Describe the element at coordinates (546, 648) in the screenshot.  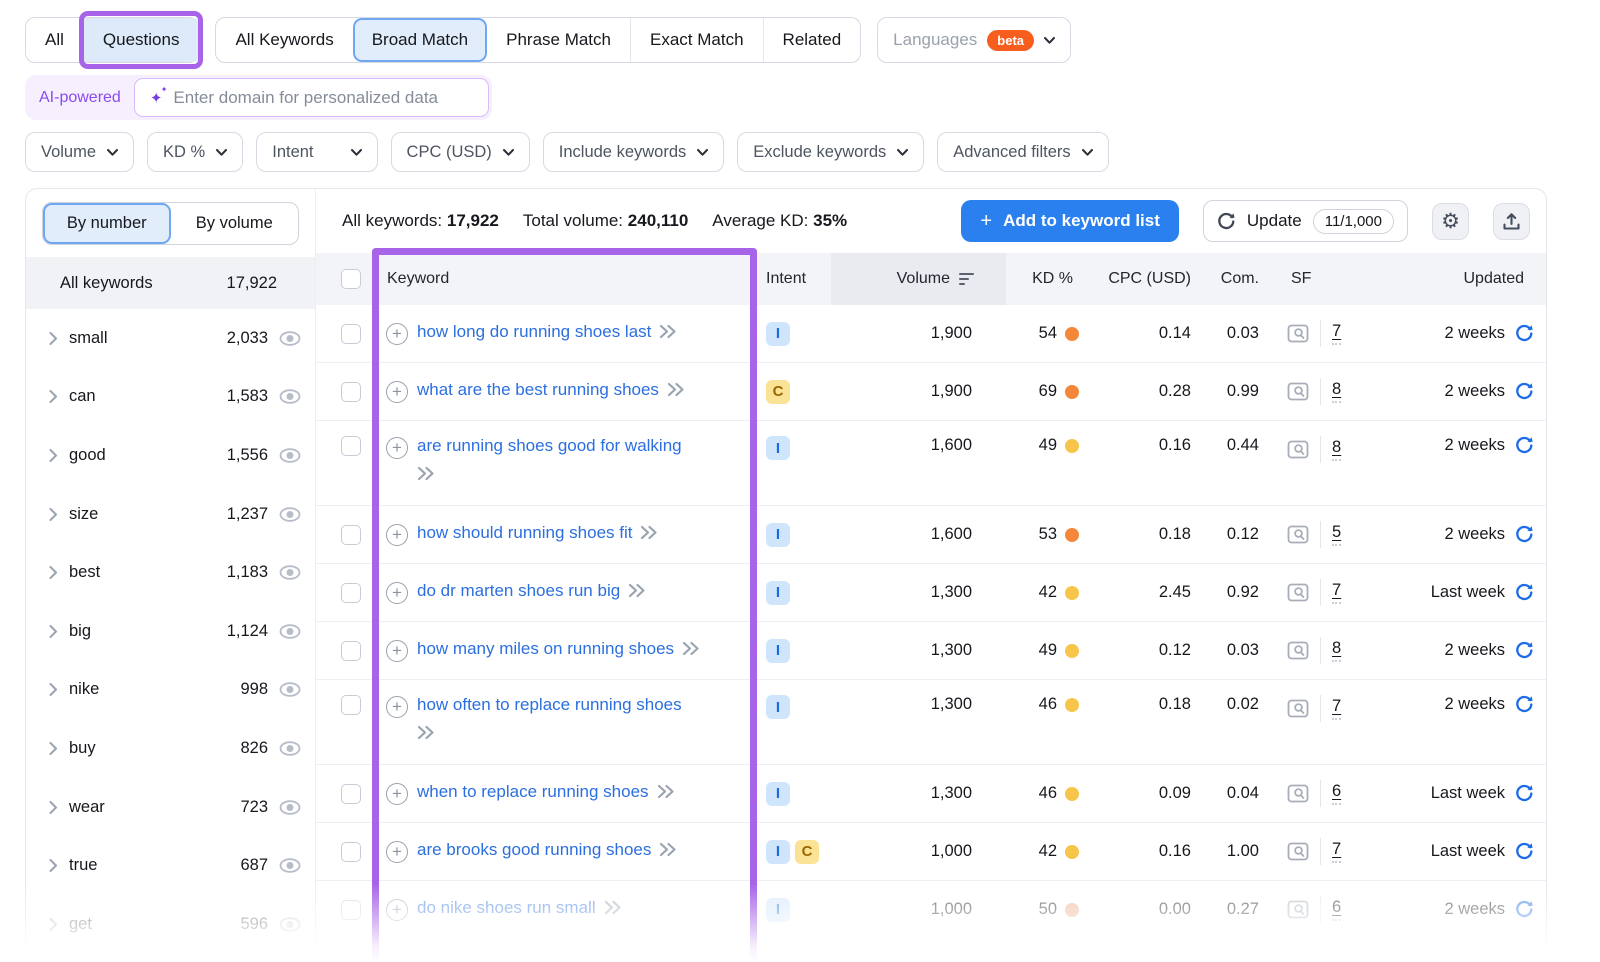
I see `keyword-link: how many miles on running shoes` at that location.